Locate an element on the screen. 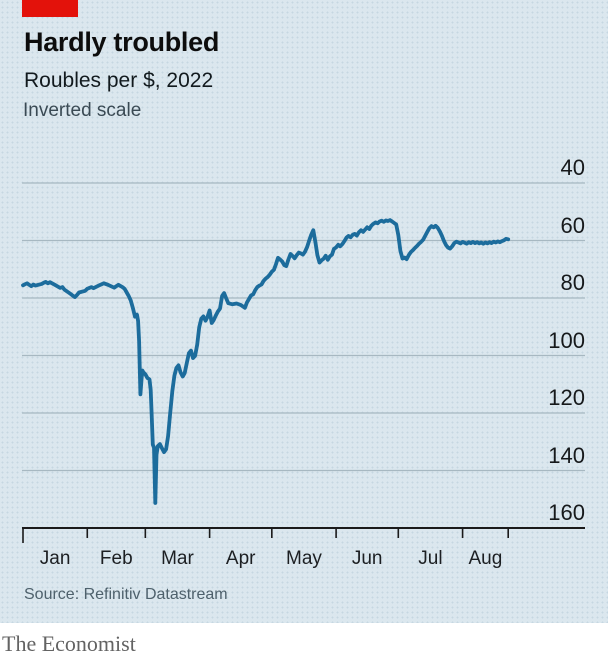 The image size is (608, 662). y-axis-label: 100 is located at coordinates (566, 340).